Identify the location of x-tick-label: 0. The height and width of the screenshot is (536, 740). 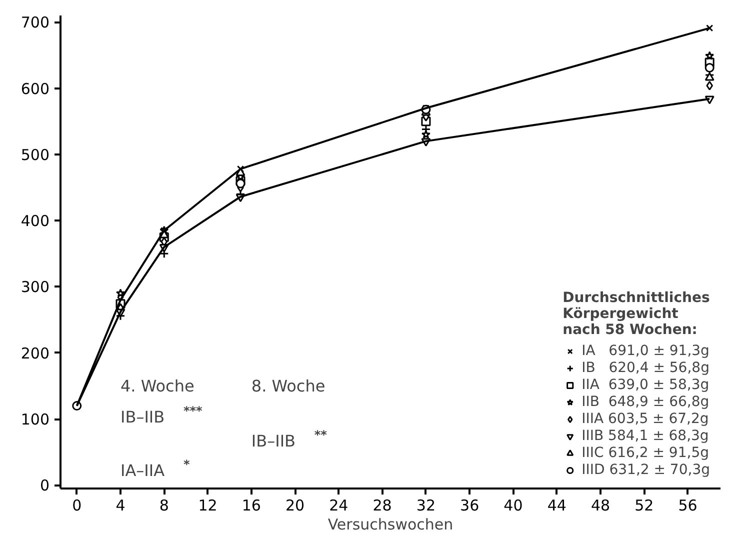
(77, 505).